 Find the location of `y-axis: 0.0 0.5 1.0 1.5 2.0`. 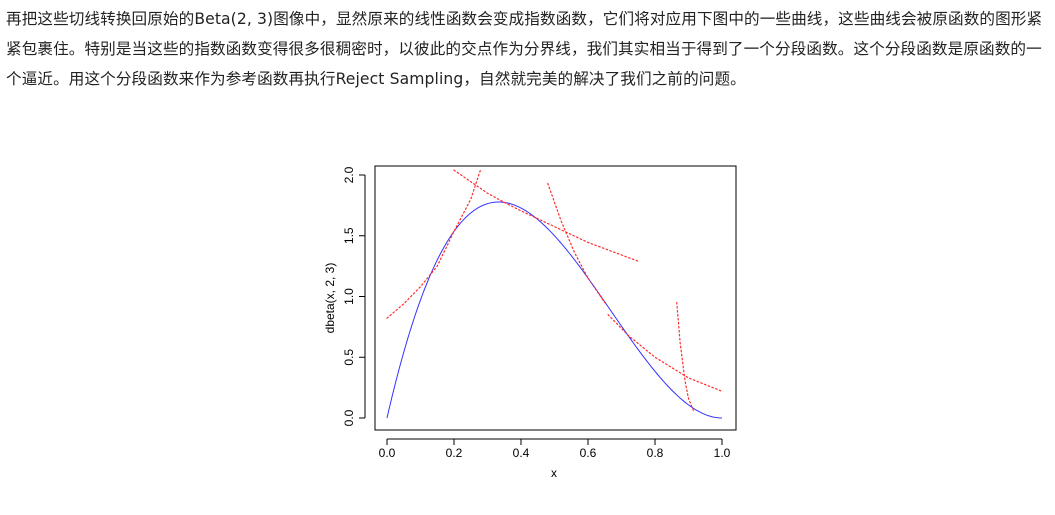

y-axis: 0.0 0.5 1.0 1.5 2.0 is located at coordinates (354, 296).